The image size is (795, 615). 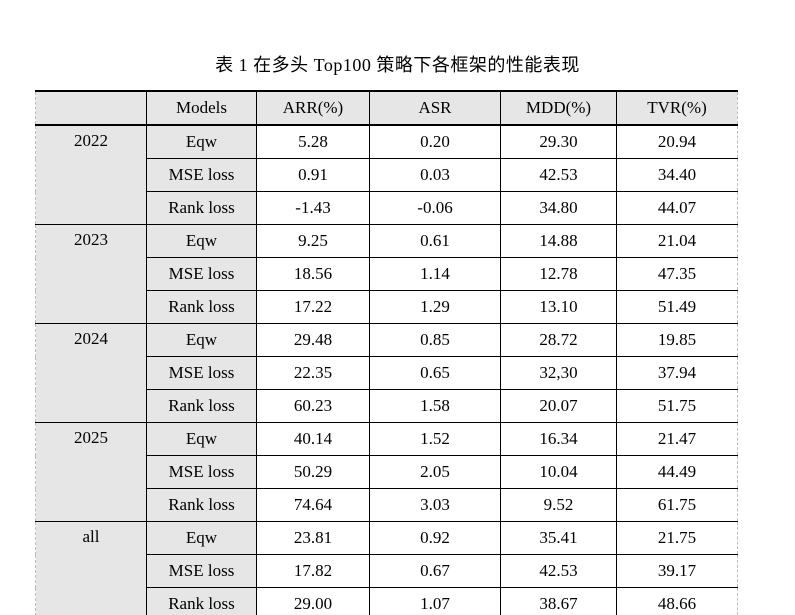 I want to click on tvr-value-cell: 21.75, so click(x=677, y=538).